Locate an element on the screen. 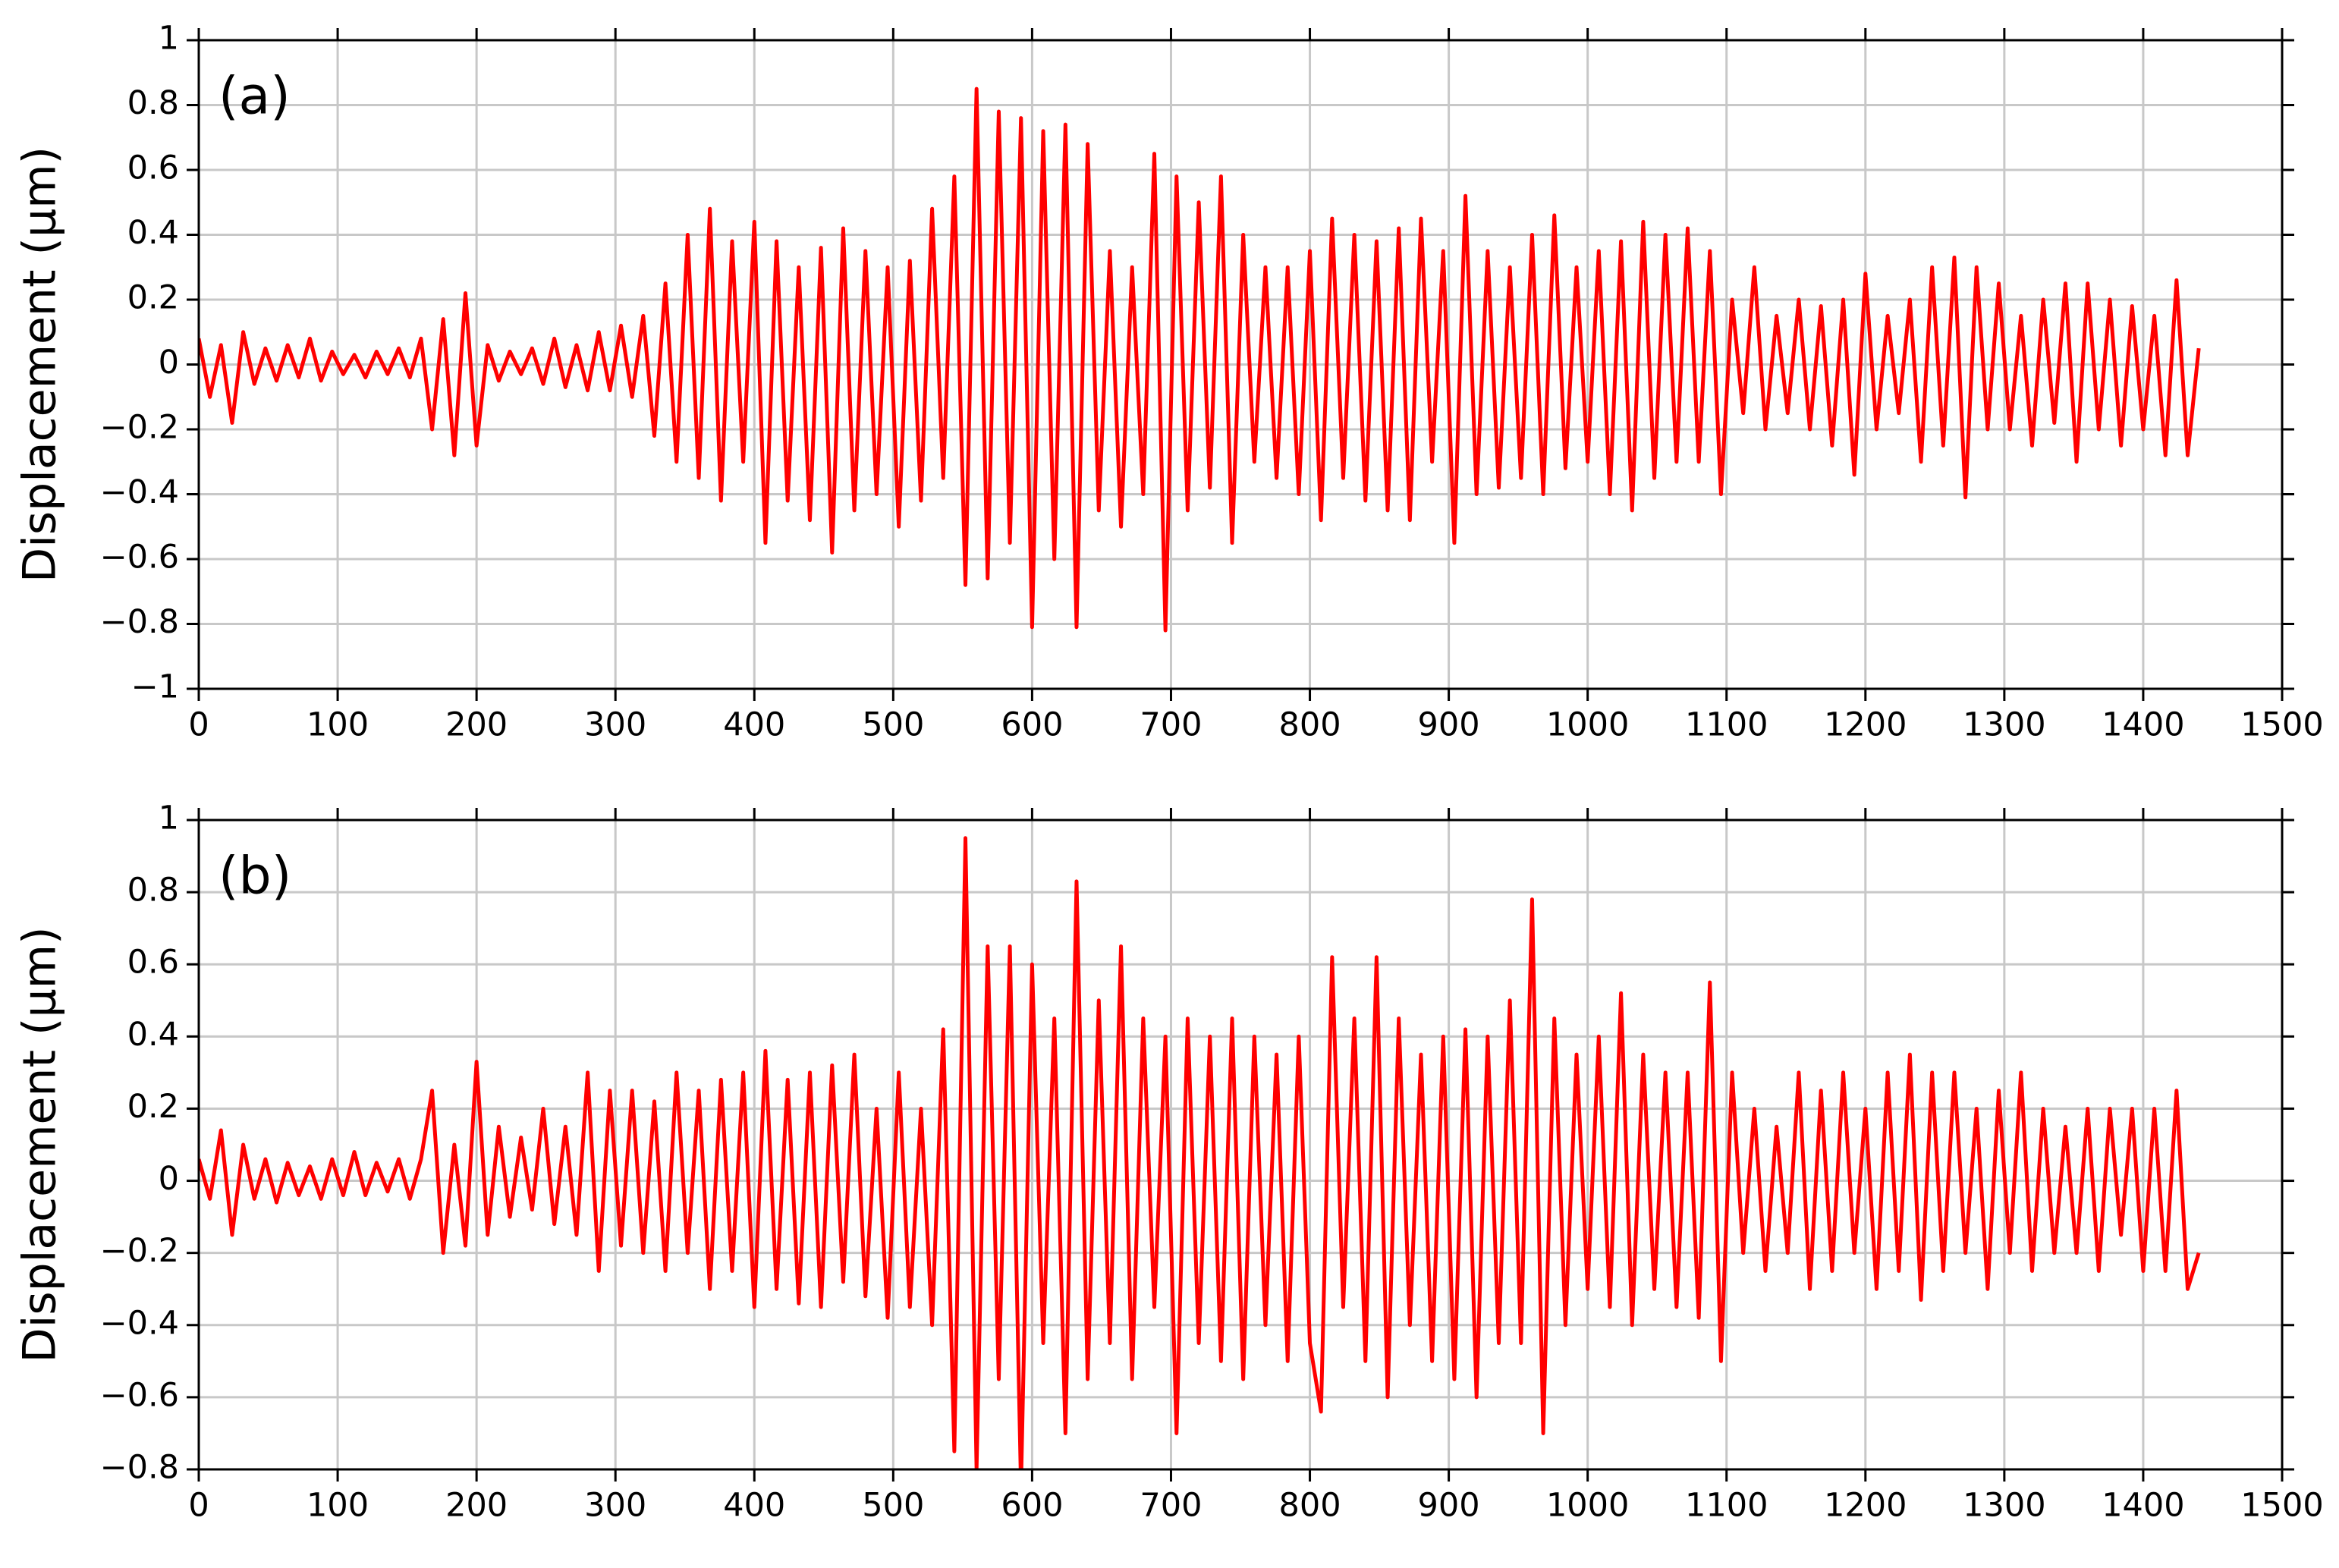 The width and height of the screenshot is (2339, 1568). y-tick-label: −1 is located at coordinates (155, 687).